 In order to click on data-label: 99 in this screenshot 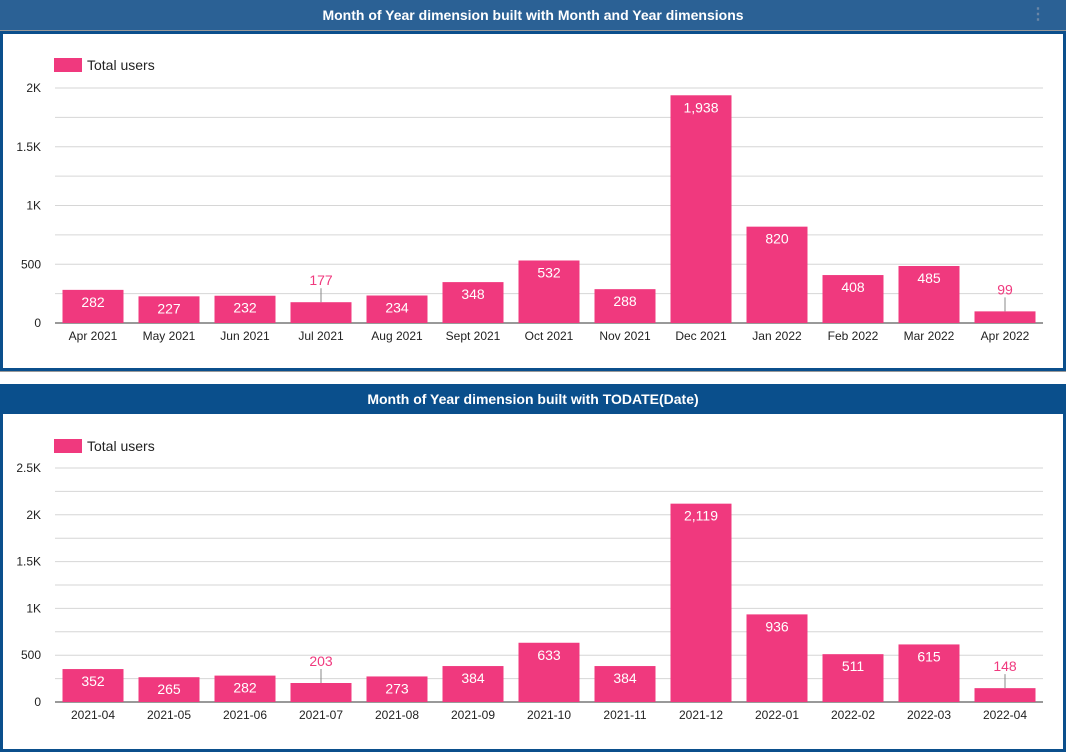, I will do `click(1005, 289)`.